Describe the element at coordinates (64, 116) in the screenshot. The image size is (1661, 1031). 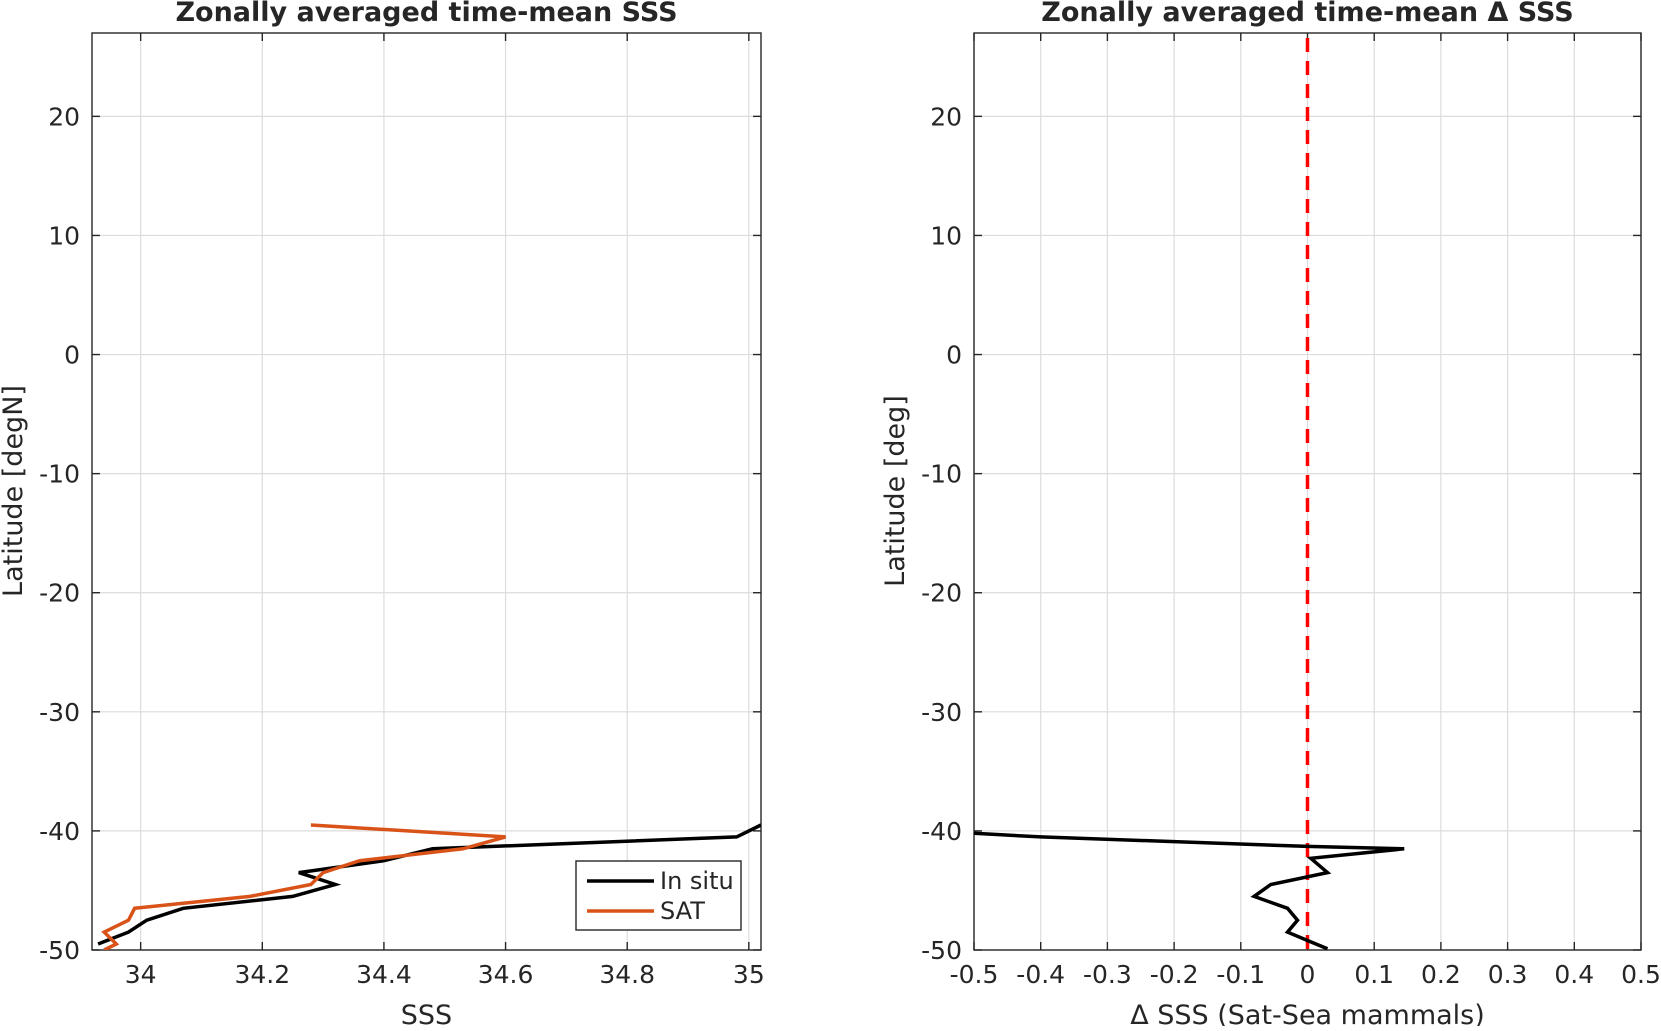
I see `sss-y-tick-label: 20` at that location.